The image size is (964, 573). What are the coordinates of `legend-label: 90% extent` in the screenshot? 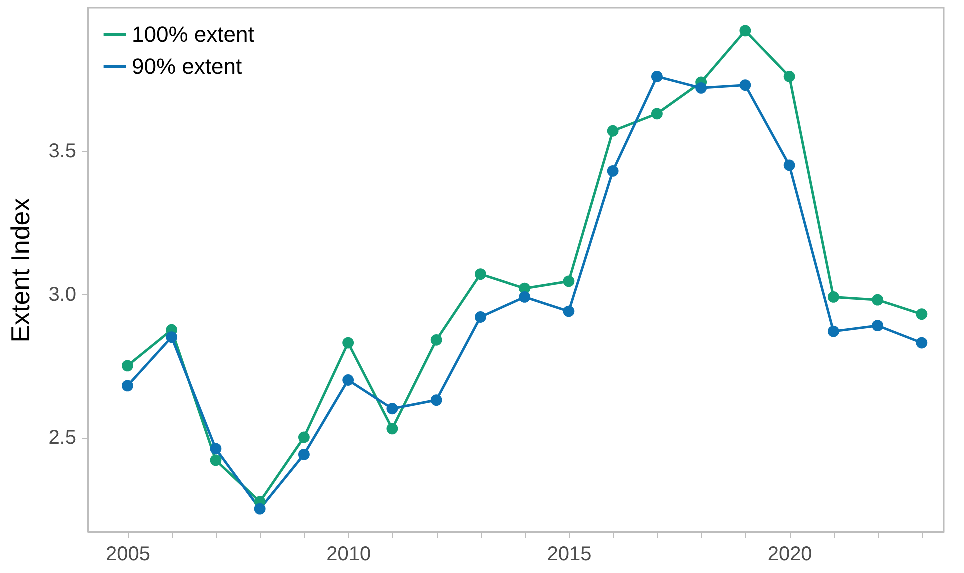 It's located at (187, 66).